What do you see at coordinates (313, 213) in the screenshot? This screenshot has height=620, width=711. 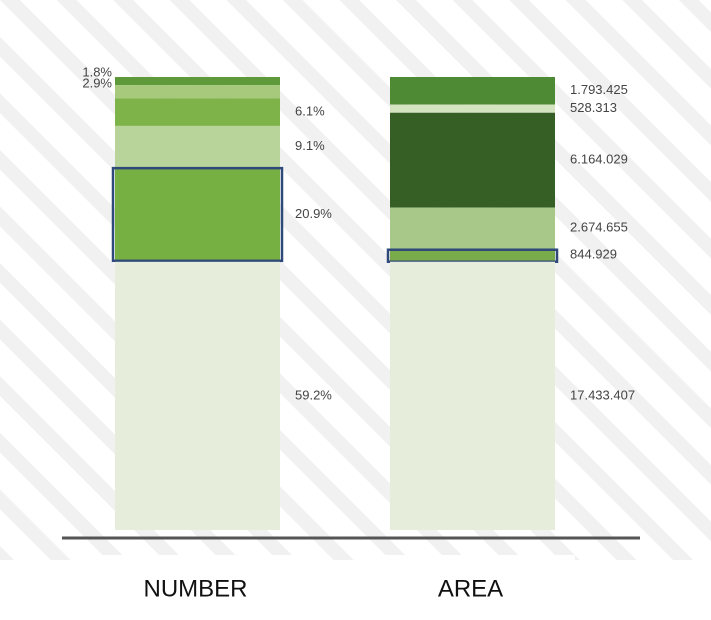 I see `value-label: 20.9%` at bounding box center [313, 213].